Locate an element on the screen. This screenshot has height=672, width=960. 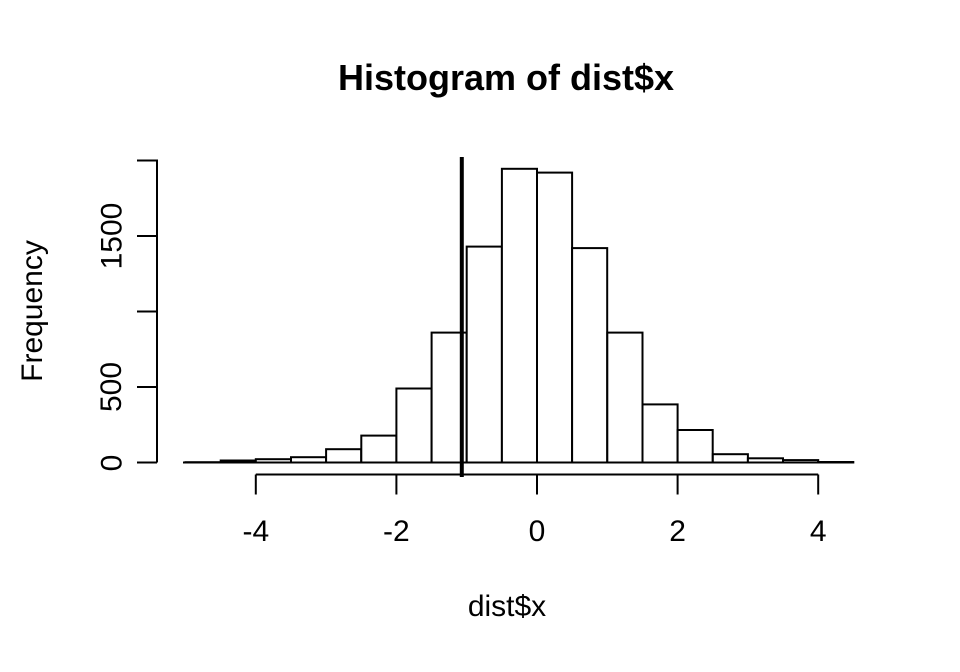
x-tick-label: -4 is located at coordinates (256, 531).